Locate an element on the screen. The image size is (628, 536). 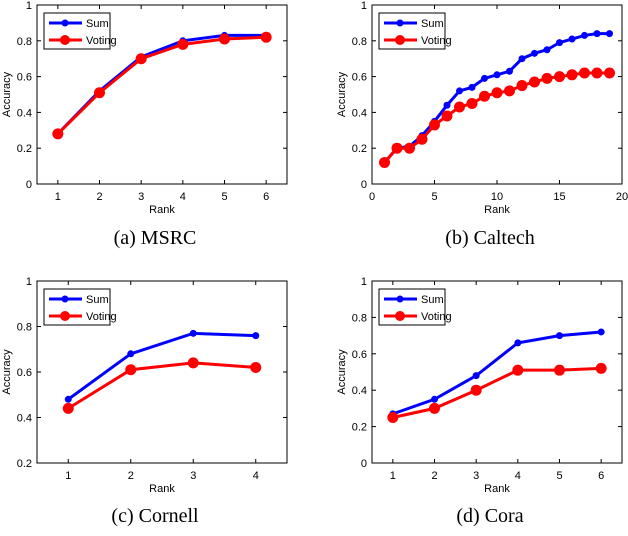
x-tick-label: 6 is located at coordinates (601, 476).